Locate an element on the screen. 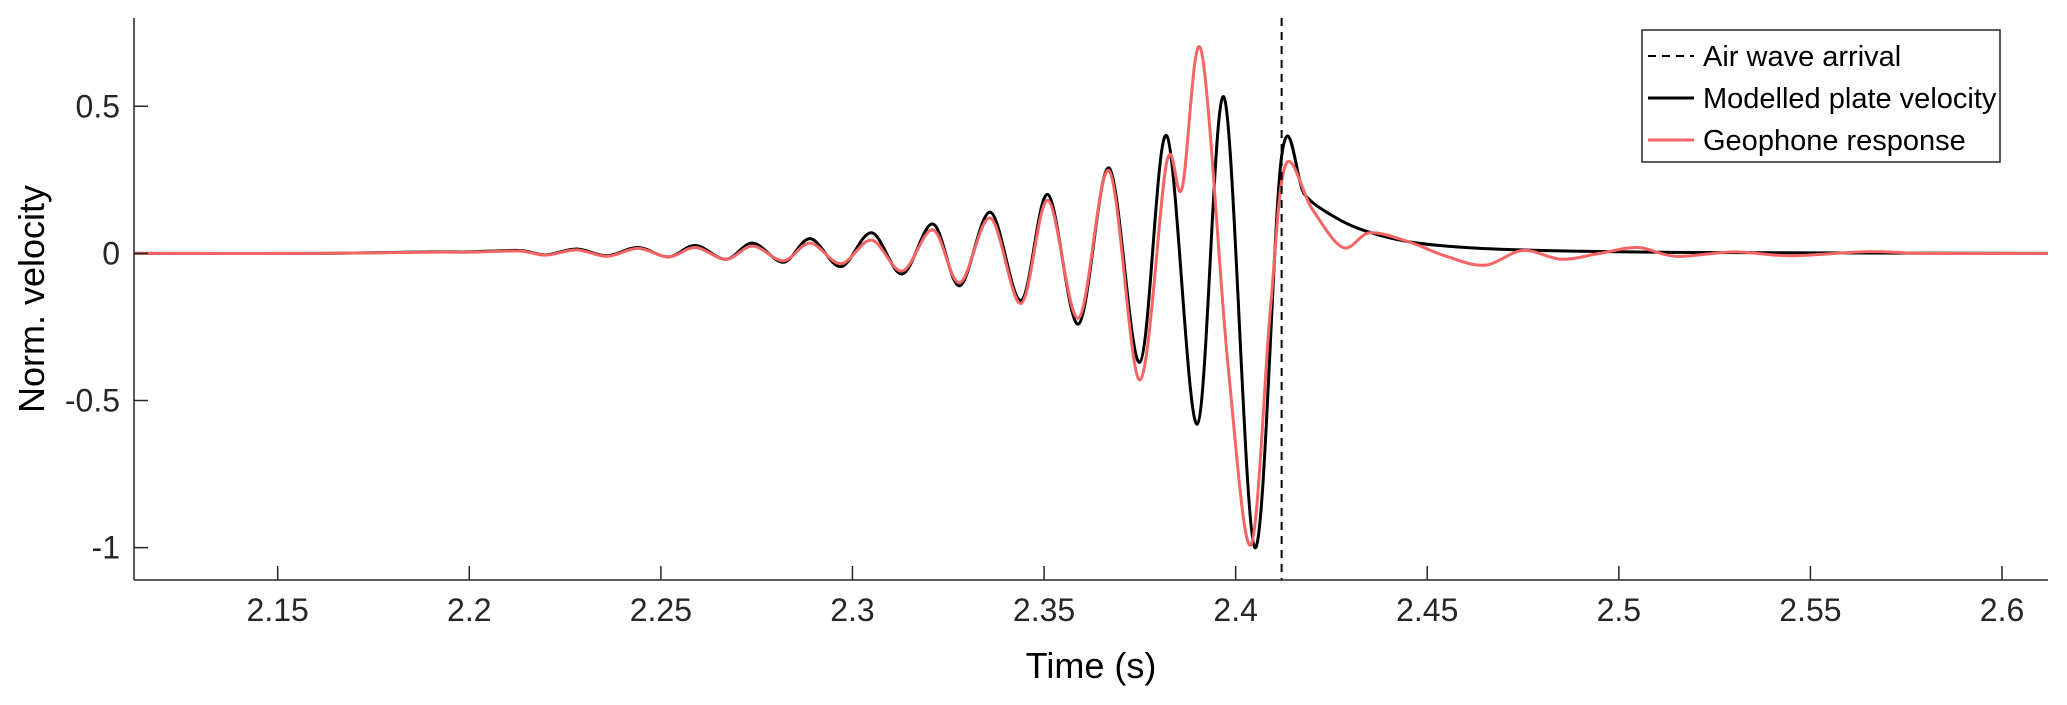  legend-label-modelled: Modelled plate velocity is located at coordinates (1850, 99).